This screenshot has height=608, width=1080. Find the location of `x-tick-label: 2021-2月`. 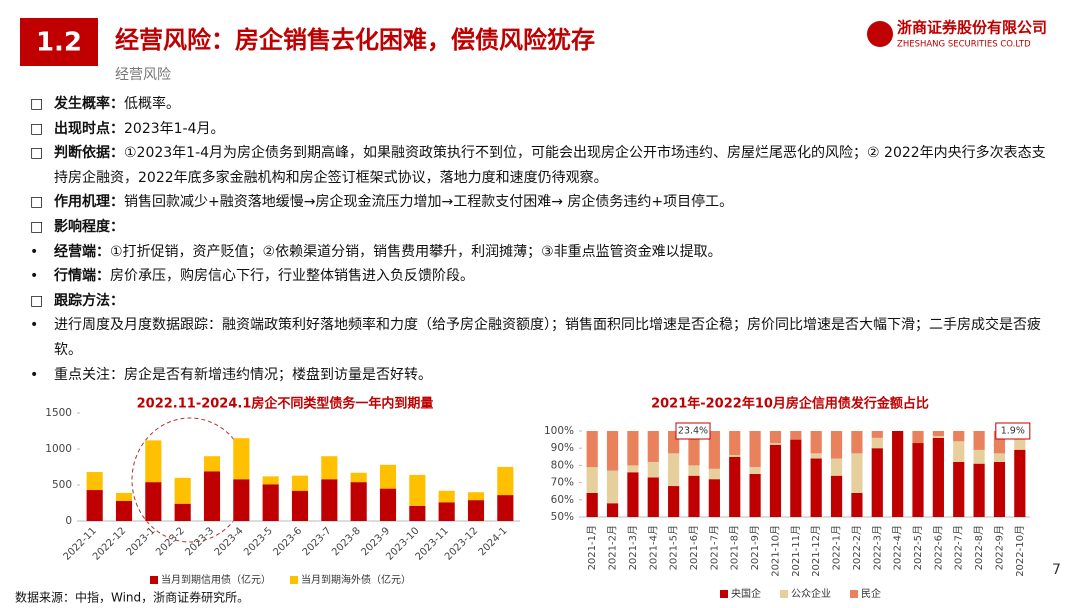

x-tick-label: 2021-2月 is located at coordinates (613, 547).